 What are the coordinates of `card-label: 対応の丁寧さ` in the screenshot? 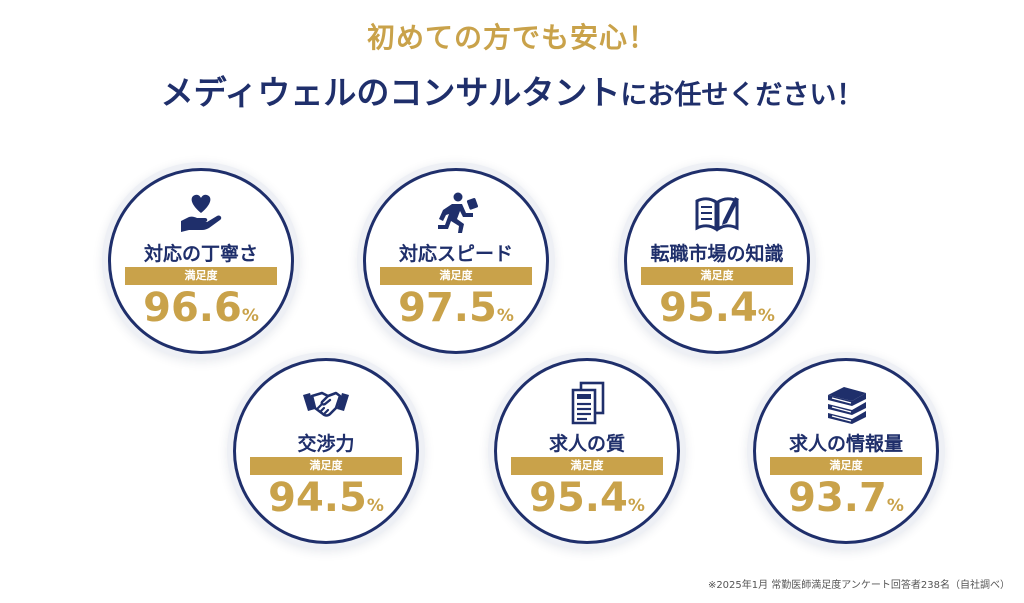 It's located at (200, 254).